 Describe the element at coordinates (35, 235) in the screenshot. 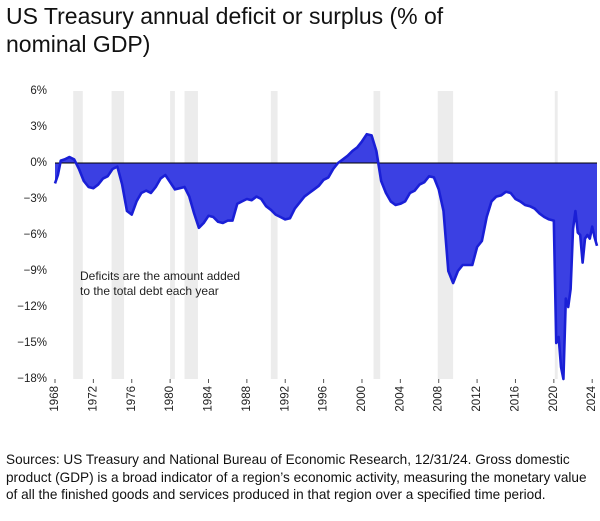

I see `y-tick-label: −6%` at that location.